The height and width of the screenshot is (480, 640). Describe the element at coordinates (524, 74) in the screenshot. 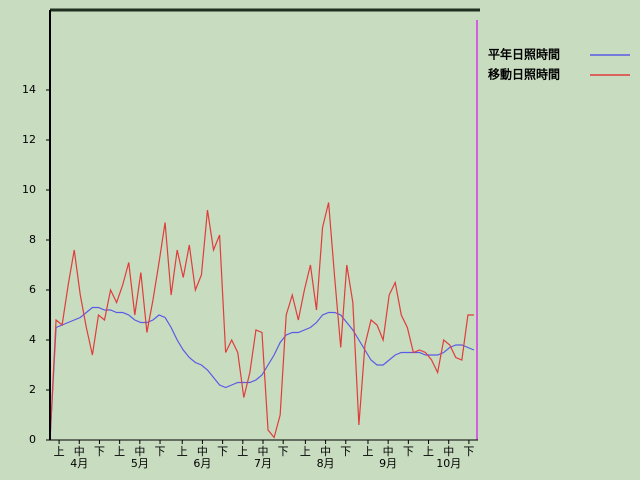

I see `legend-label: 移動日照時間` at that location.